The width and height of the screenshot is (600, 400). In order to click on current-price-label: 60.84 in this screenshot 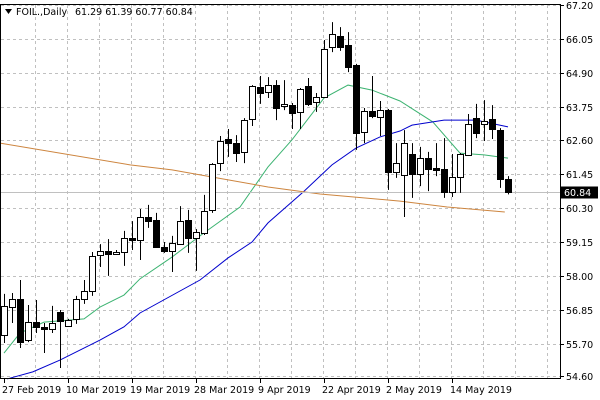, I will do `click(577, 193)`.